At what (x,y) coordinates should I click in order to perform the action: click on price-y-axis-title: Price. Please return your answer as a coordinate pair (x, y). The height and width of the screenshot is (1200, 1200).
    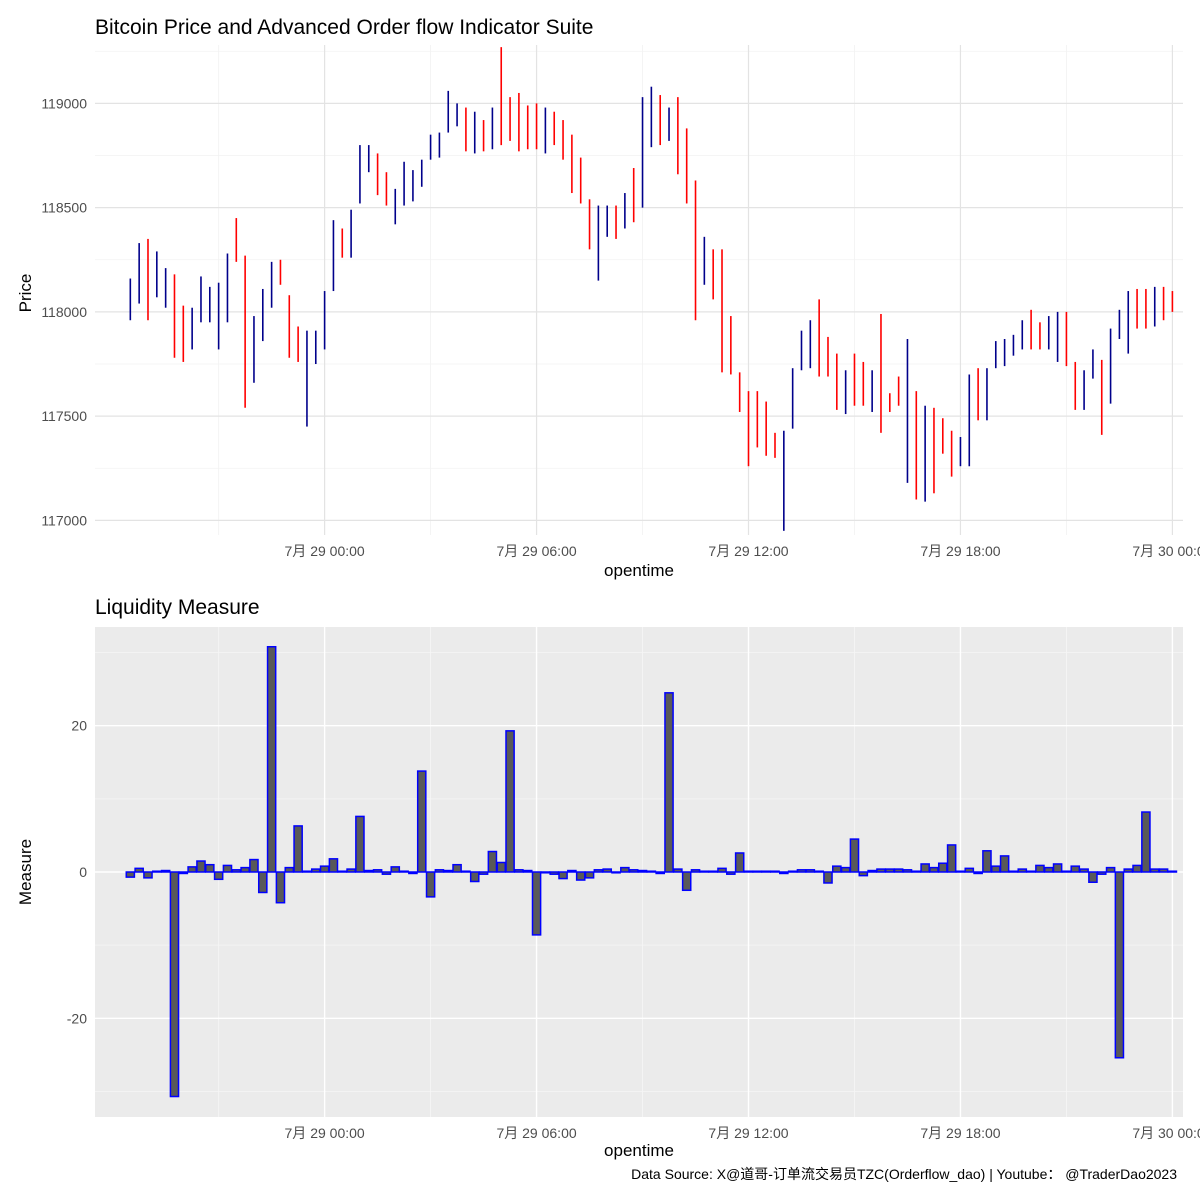
    Looking at the image, I should click on (25, 293).